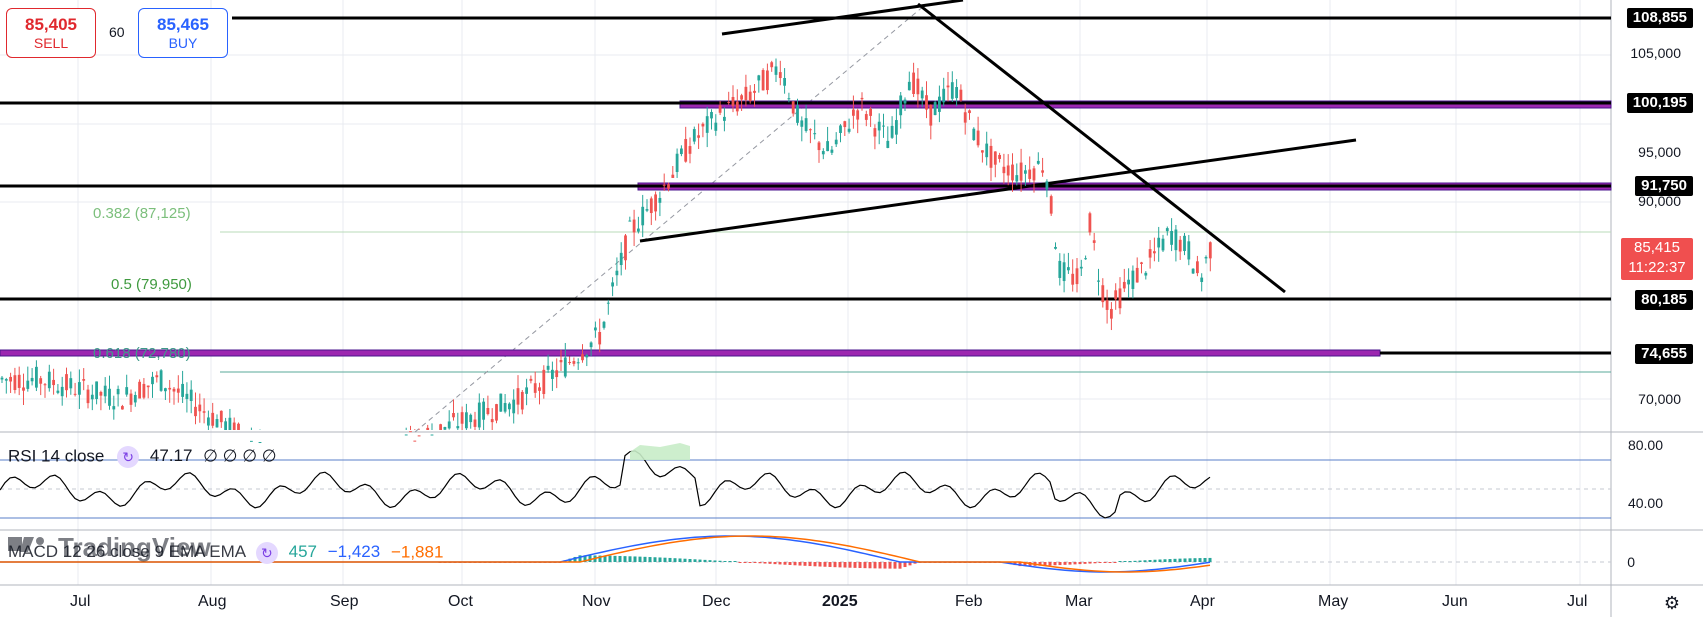  Describe the element at coordinates (56, 456) in the screenshot. I see `rsi-name: RSI 14 close` at that location.